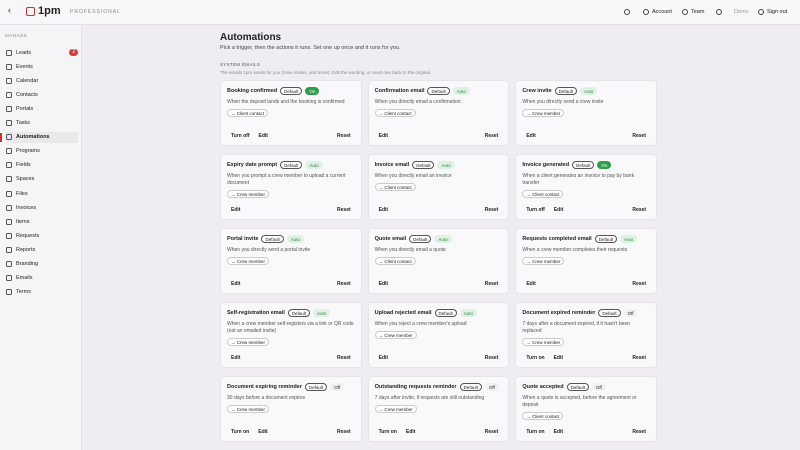  What do you see at coordinates (43, 11) in the screenshot?
I see `brand: 1pm` at bounding box center [43, 11].